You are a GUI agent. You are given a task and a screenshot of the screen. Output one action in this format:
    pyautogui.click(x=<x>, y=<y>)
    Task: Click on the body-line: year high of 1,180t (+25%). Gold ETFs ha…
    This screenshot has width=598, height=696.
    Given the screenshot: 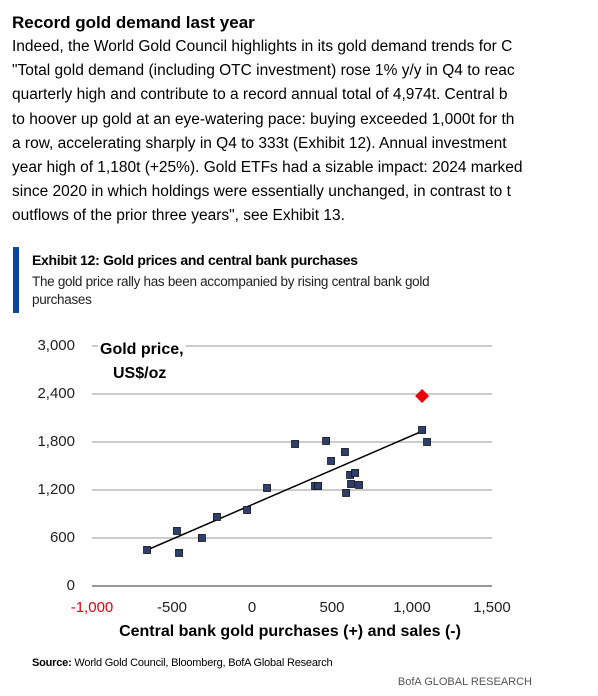 What is the action you would take?
    pyautogui.click(x=267, y=167)
    